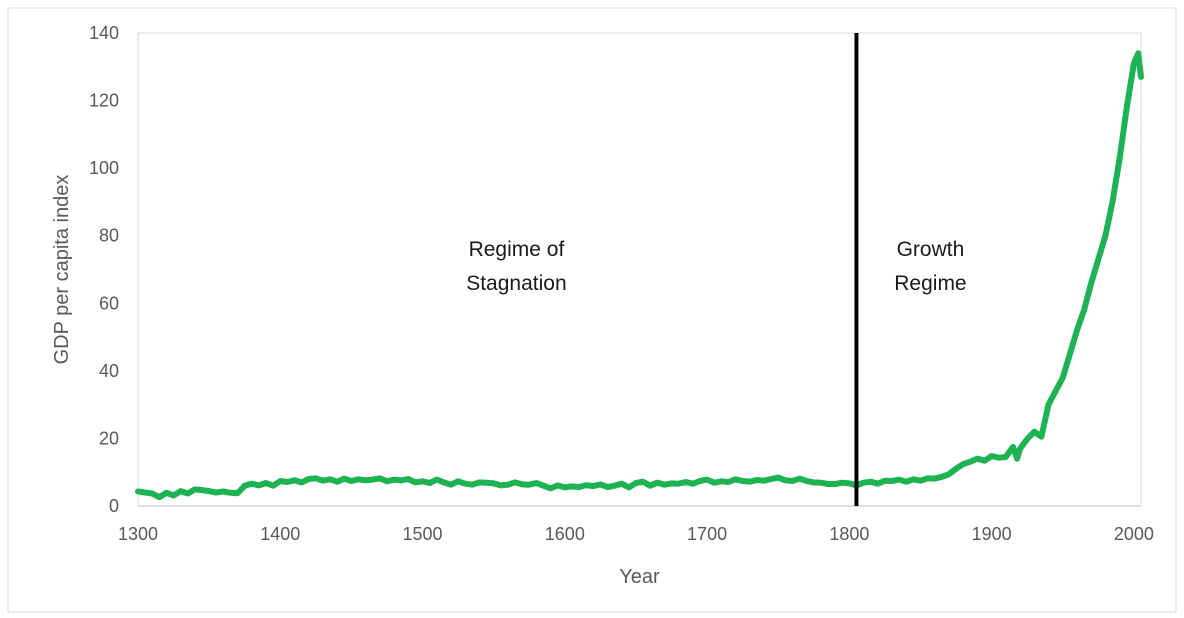  Describe the element at coordinates (109, 236) in the screenshot. I see `y-tick-label: 80` at that location.